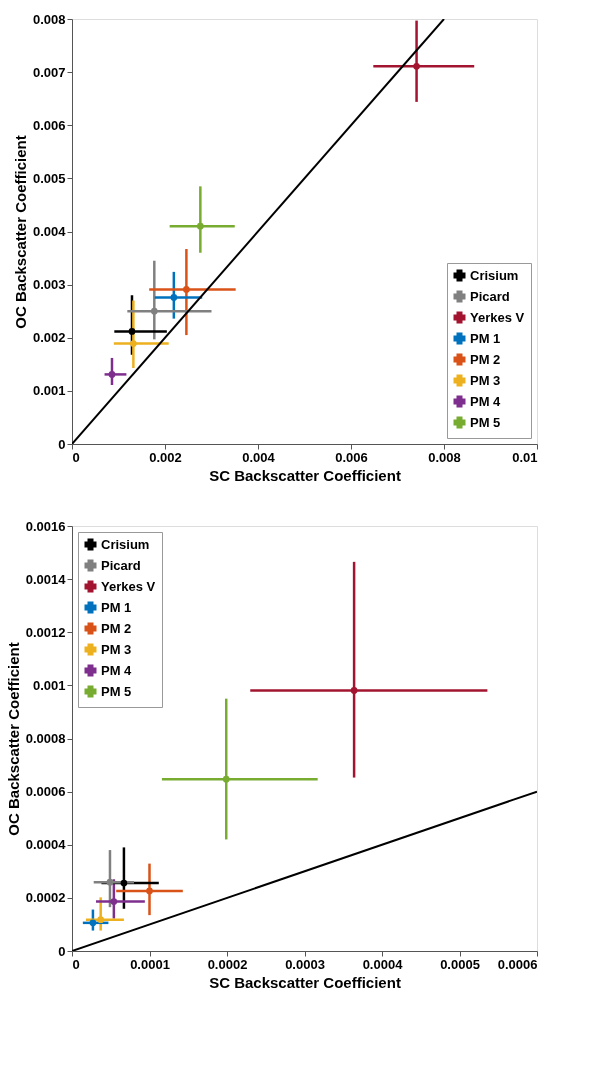 The height and width of the screenshot is (1065, 605). I want to click on y-tick-label: 0.008, so click(49, 19).